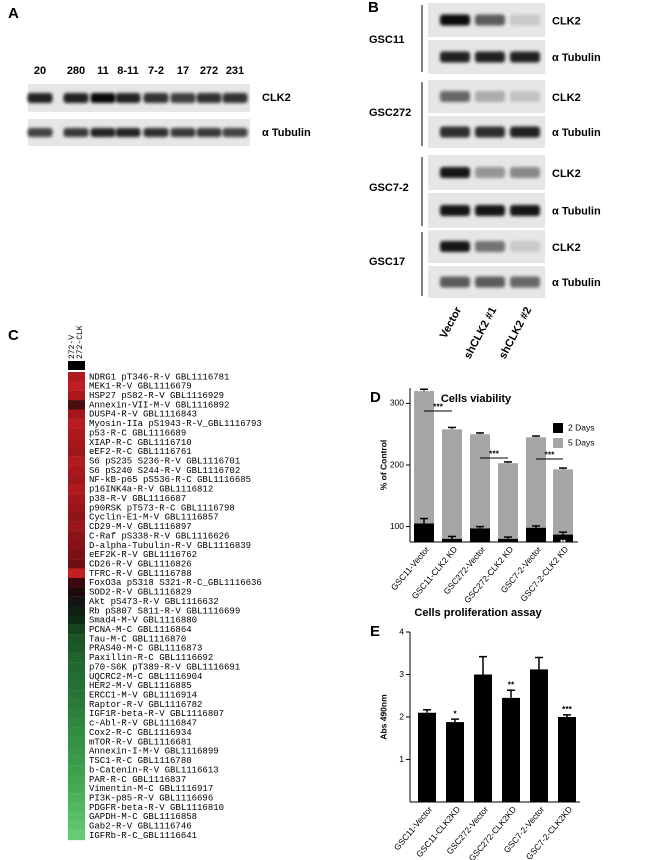 The image size is (650, 860). What do you see at coordinates (140, 686) in the screenshot?
I see `row-label: HER2-M-V GBL1116885` at bounding box center [140, 686].